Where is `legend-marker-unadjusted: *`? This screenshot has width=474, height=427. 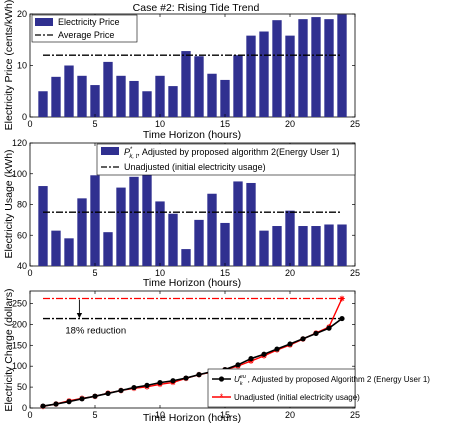 legend-marker-unadjusted: * is located at coordinates (222, 397).